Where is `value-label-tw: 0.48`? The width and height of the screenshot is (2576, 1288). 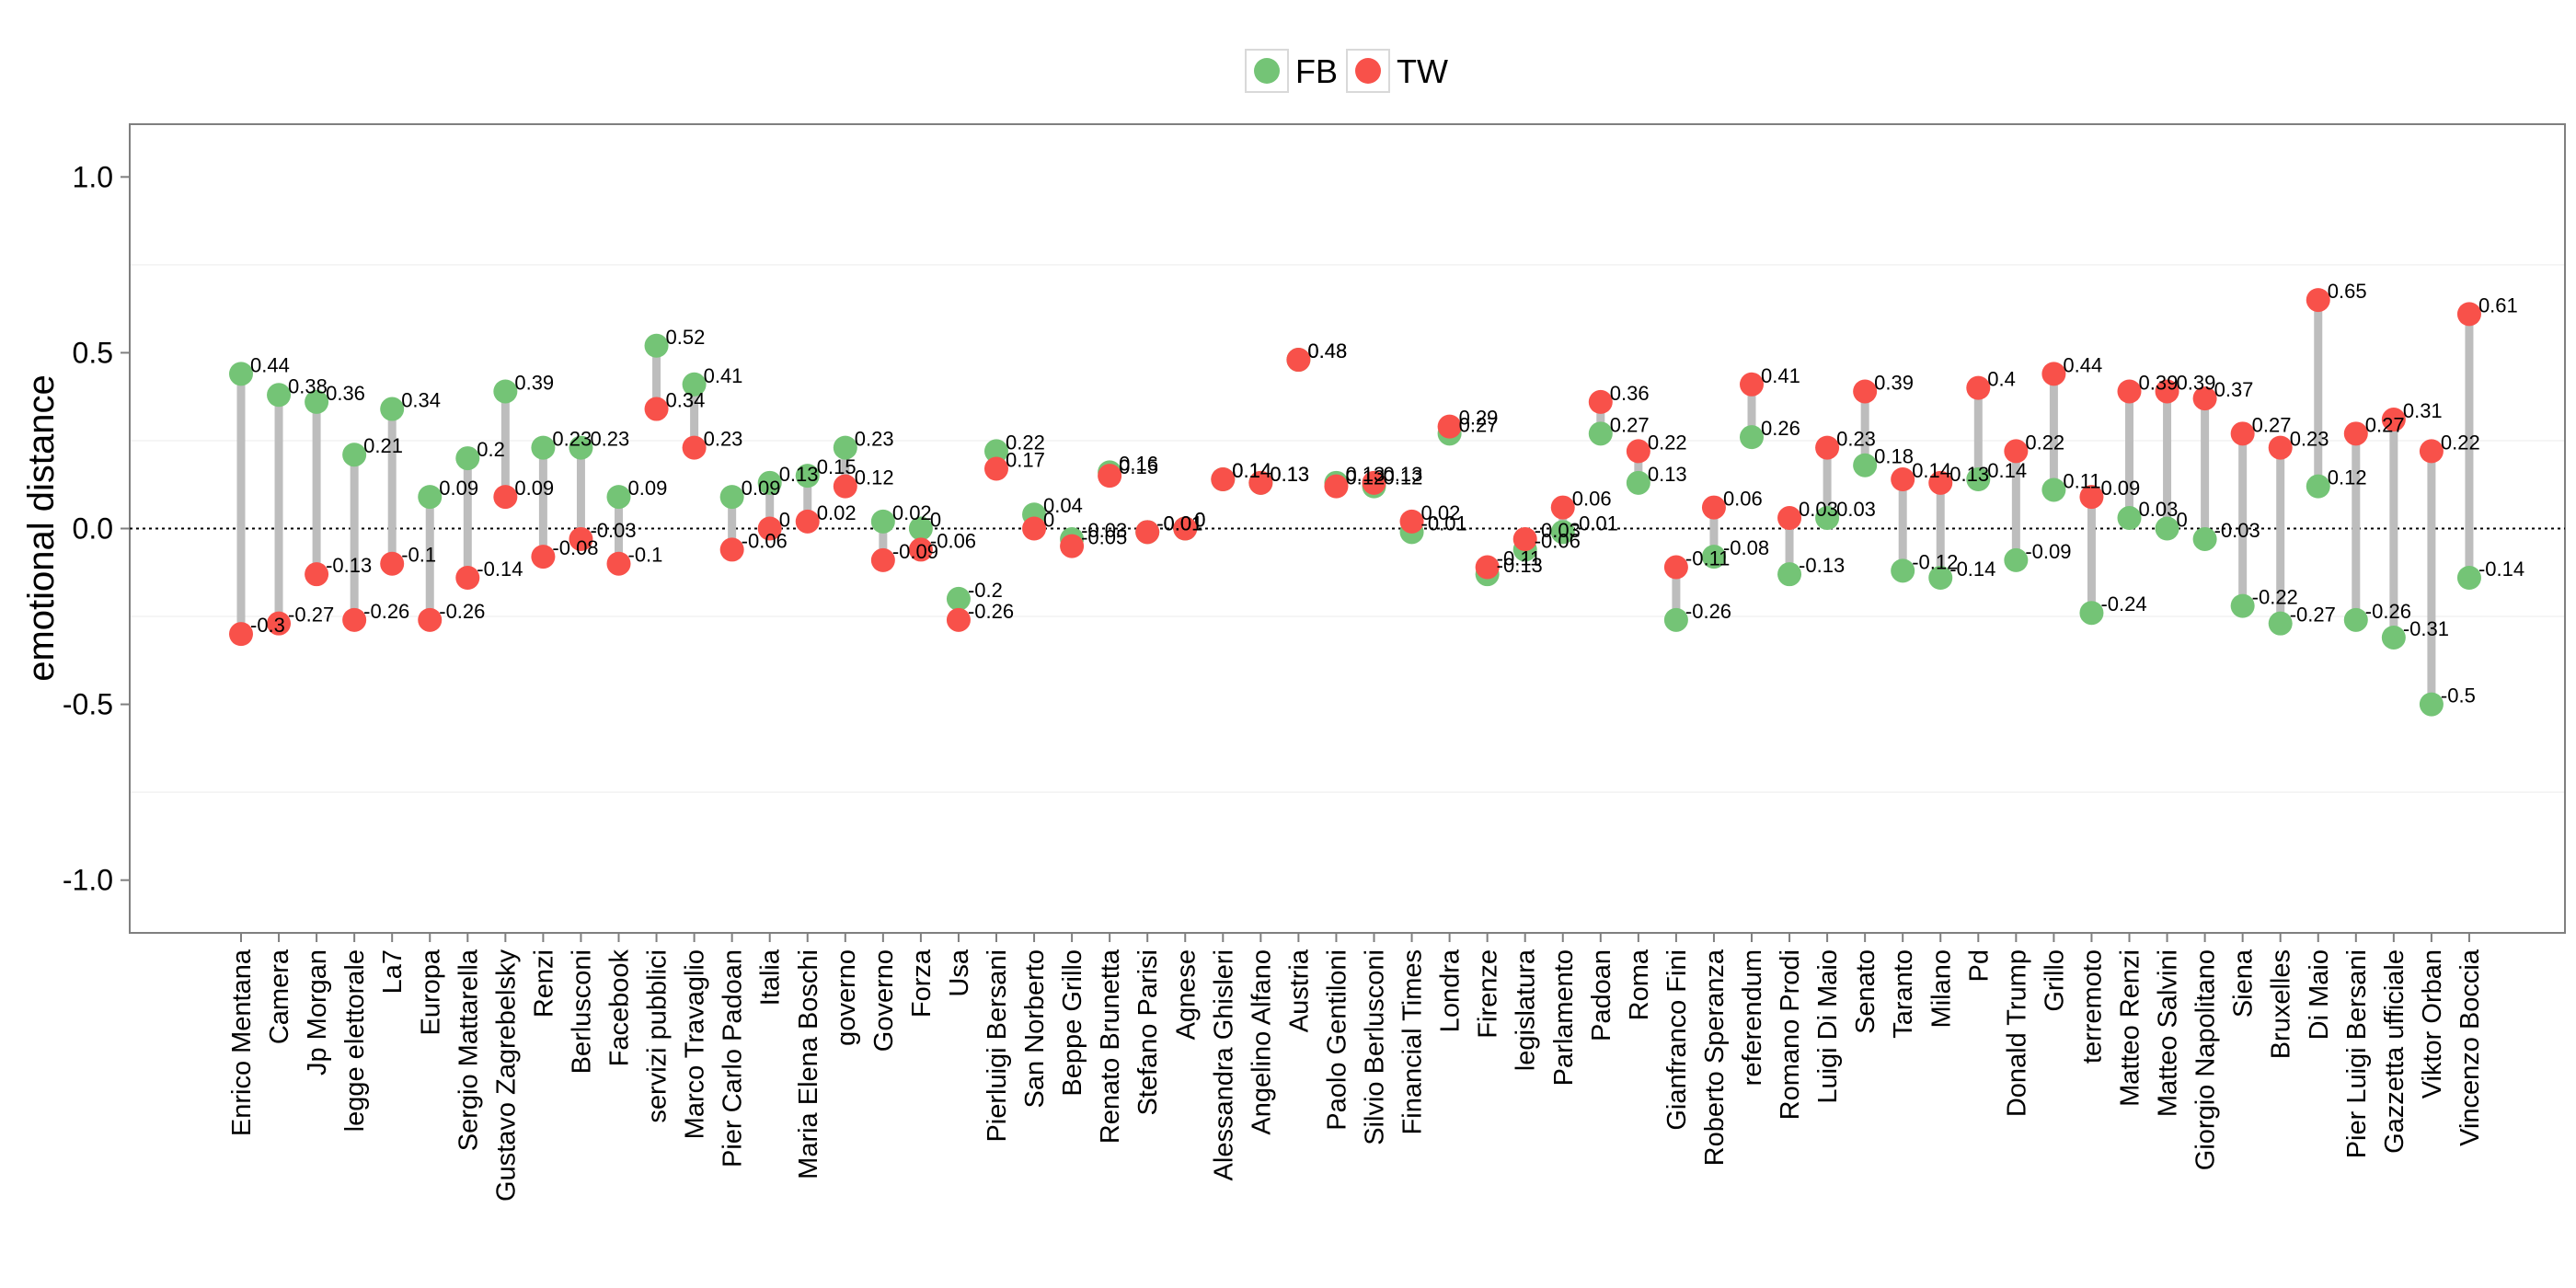
value-label-tw: 0.48 is located at coordinates (1327, 350).